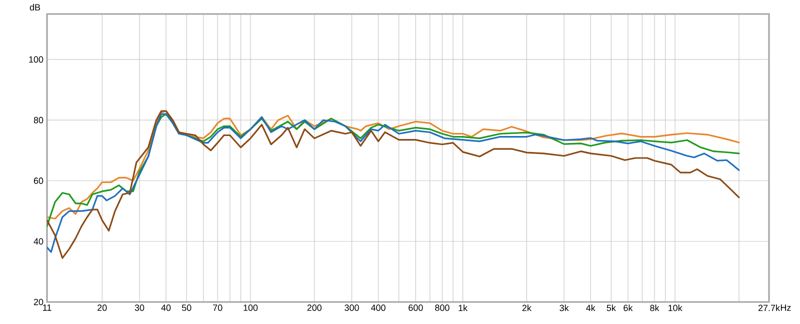 The height and width of the screenshot is (324, 800). What do you see at coordinates (463, 308) in the screenshot?
I see `x-tick-label: 1k` at bounding box center [463, 308].